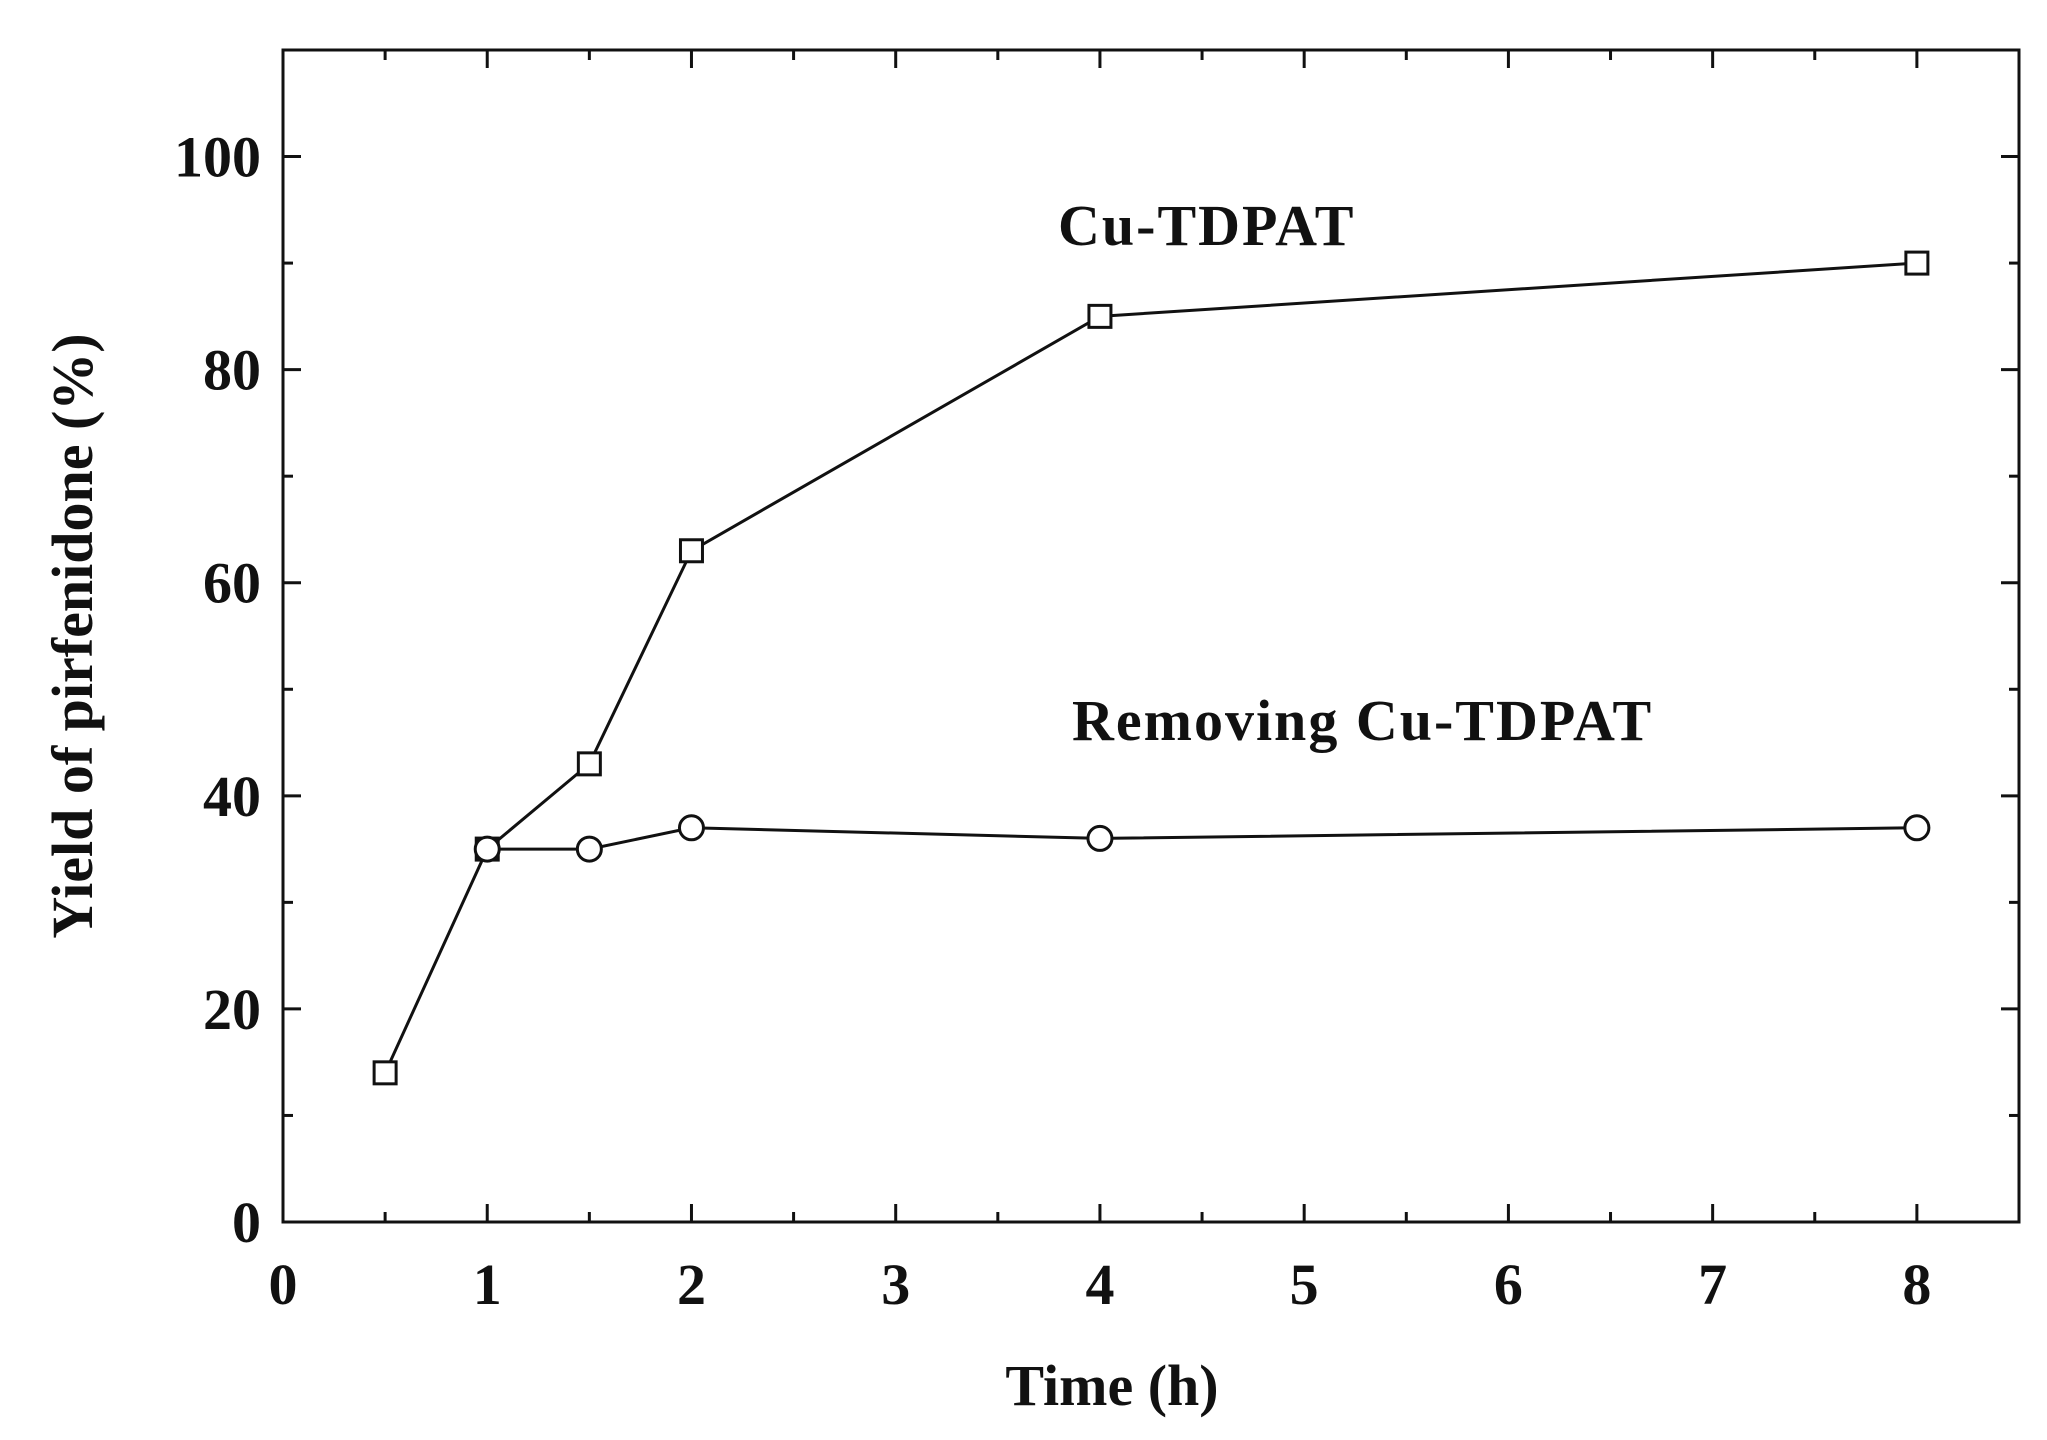  What do you see at coordinates (217, 157) in the screenshot?
I see `y-tick-label: 100` at bounding box center [217, 157].